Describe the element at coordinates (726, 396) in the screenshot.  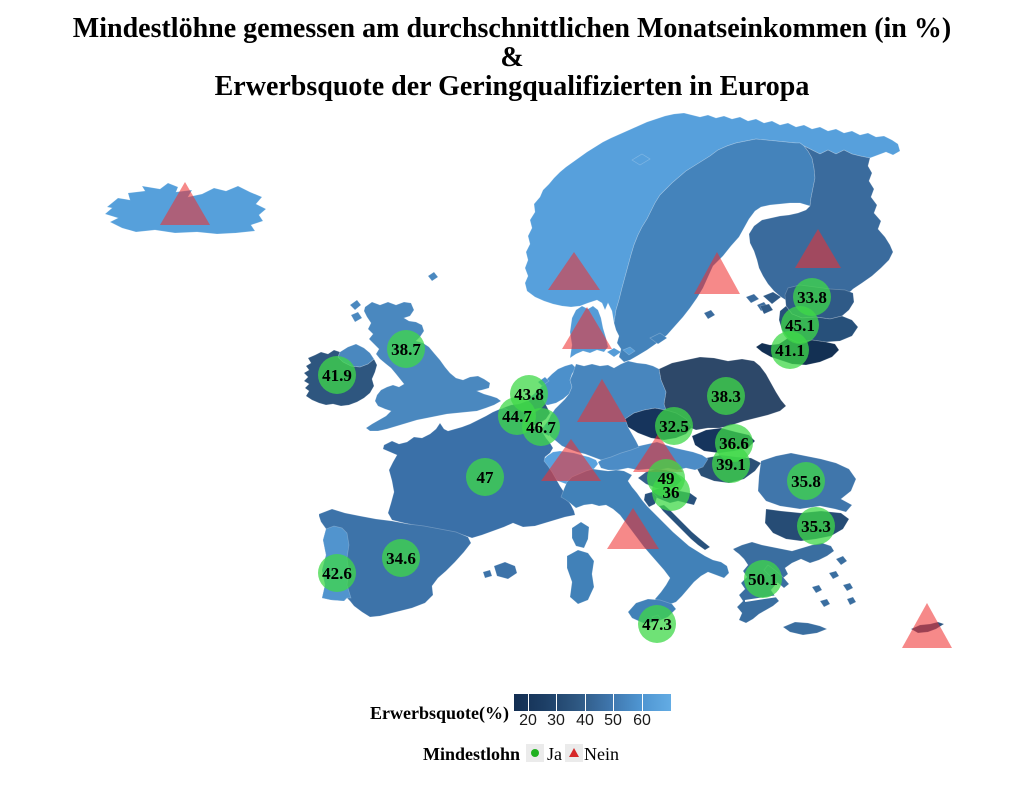
I see `svg-text: 38.3` at that location.